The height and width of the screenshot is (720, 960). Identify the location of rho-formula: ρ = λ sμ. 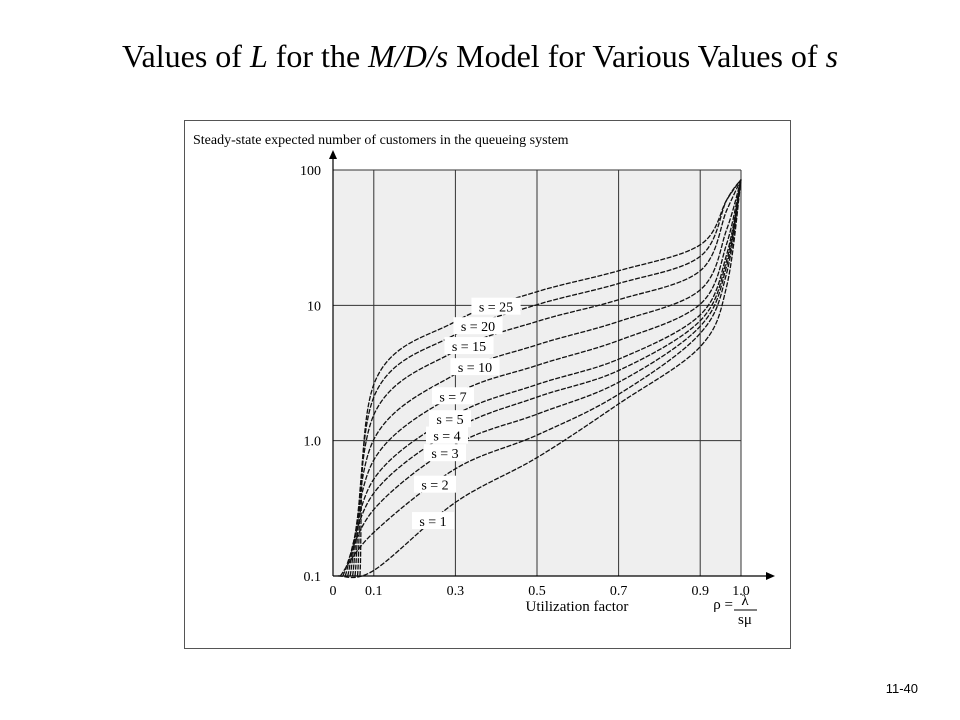
(735, 610).